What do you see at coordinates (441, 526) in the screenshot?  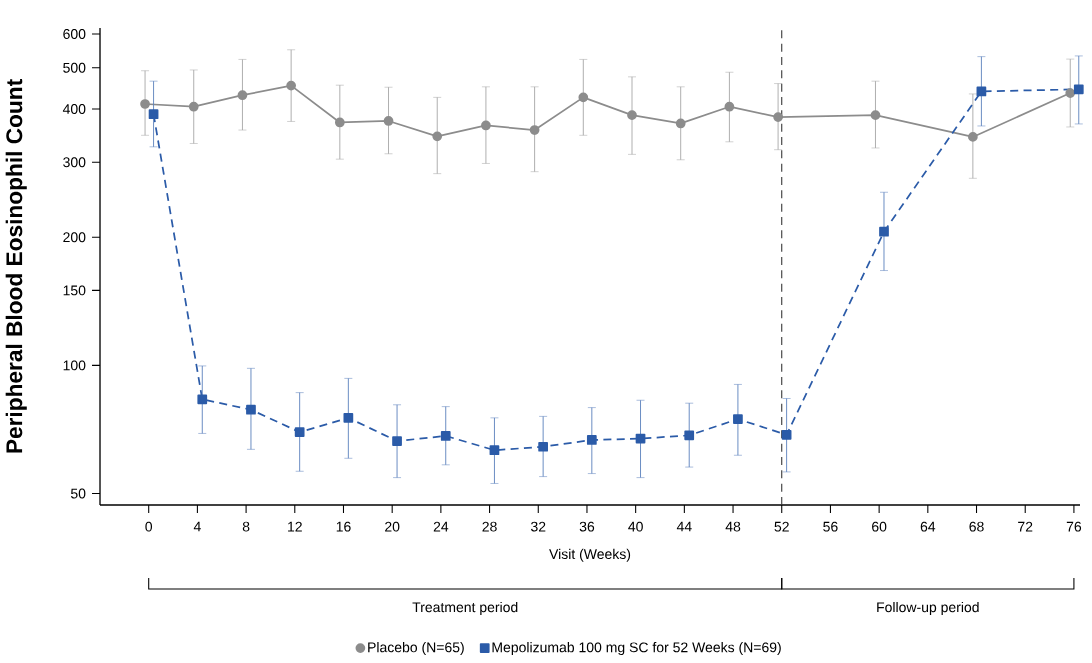 I see `x-tick-label: 24` at bounding box center [441, 526].